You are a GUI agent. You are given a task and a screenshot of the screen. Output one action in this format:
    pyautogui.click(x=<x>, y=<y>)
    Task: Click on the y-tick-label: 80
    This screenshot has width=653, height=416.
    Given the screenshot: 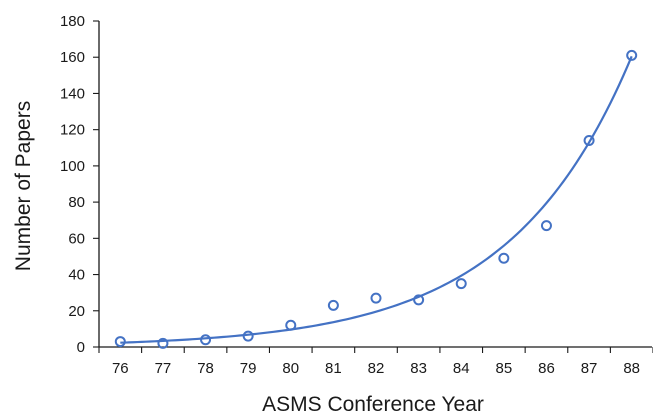 What is the action you would take?
    pyautogui.click(x=76, y=202)
    